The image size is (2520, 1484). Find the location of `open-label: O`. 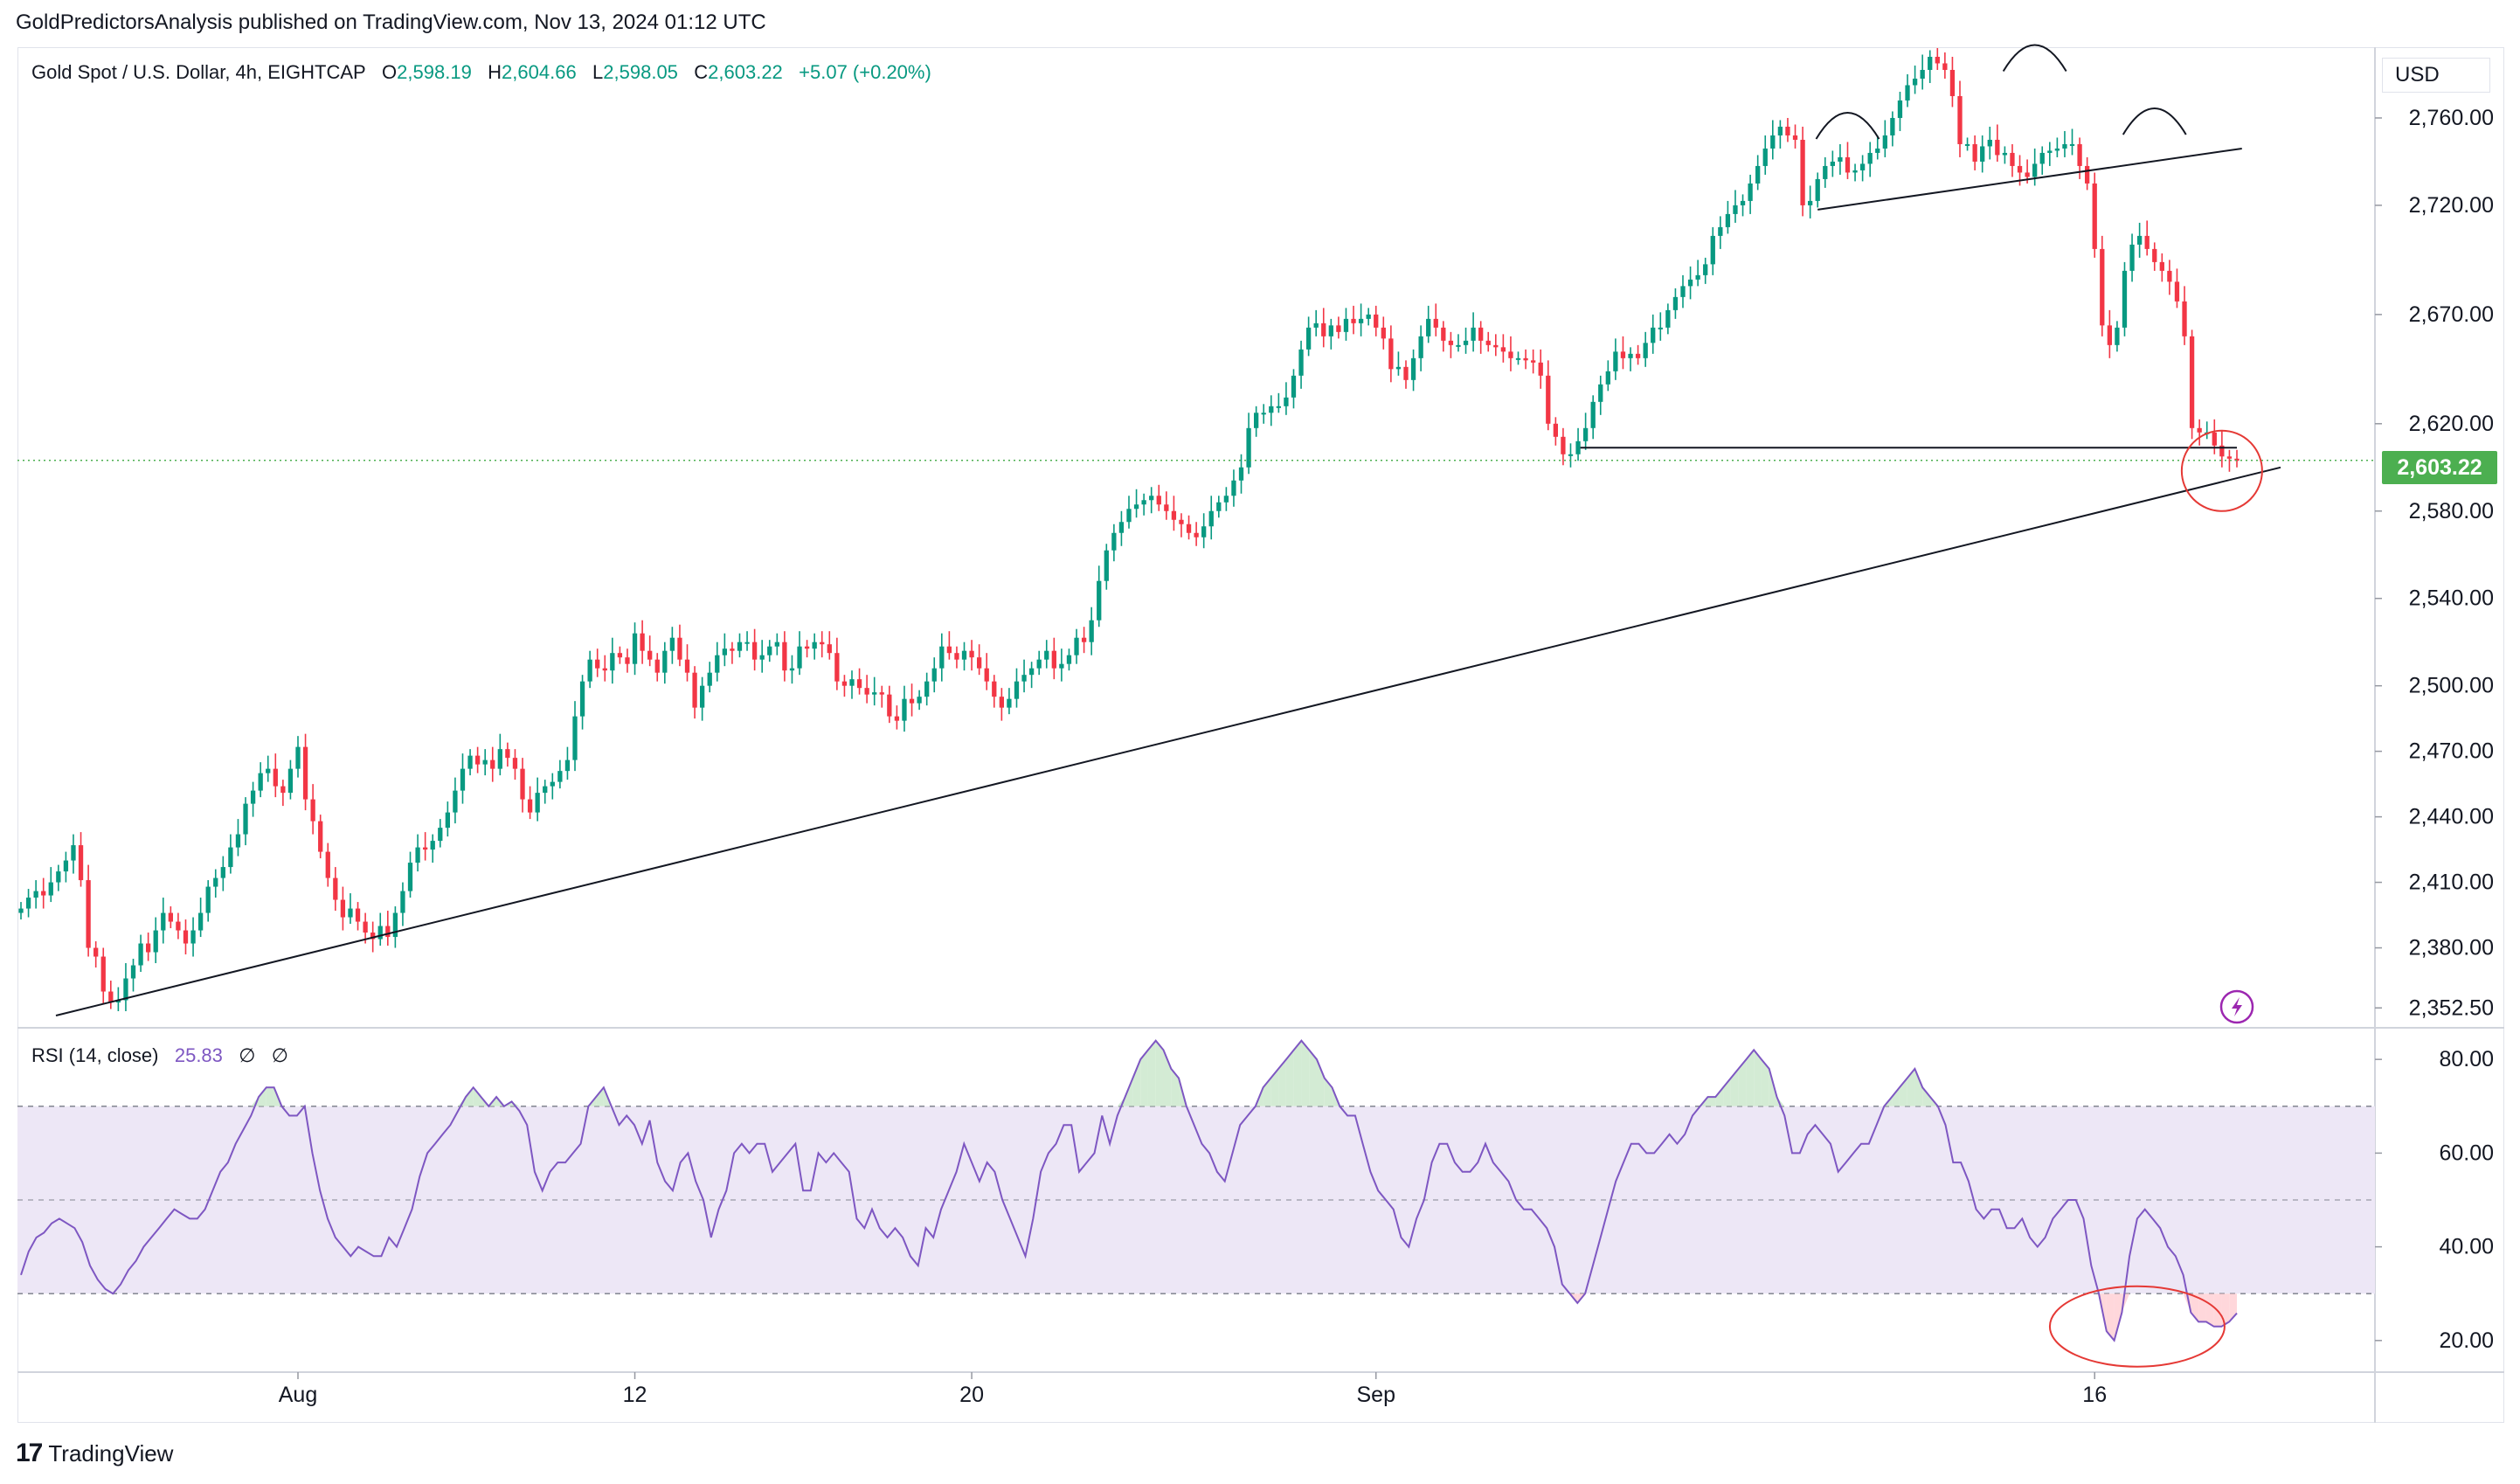

open-label: O is located at coordinates (390, 72).